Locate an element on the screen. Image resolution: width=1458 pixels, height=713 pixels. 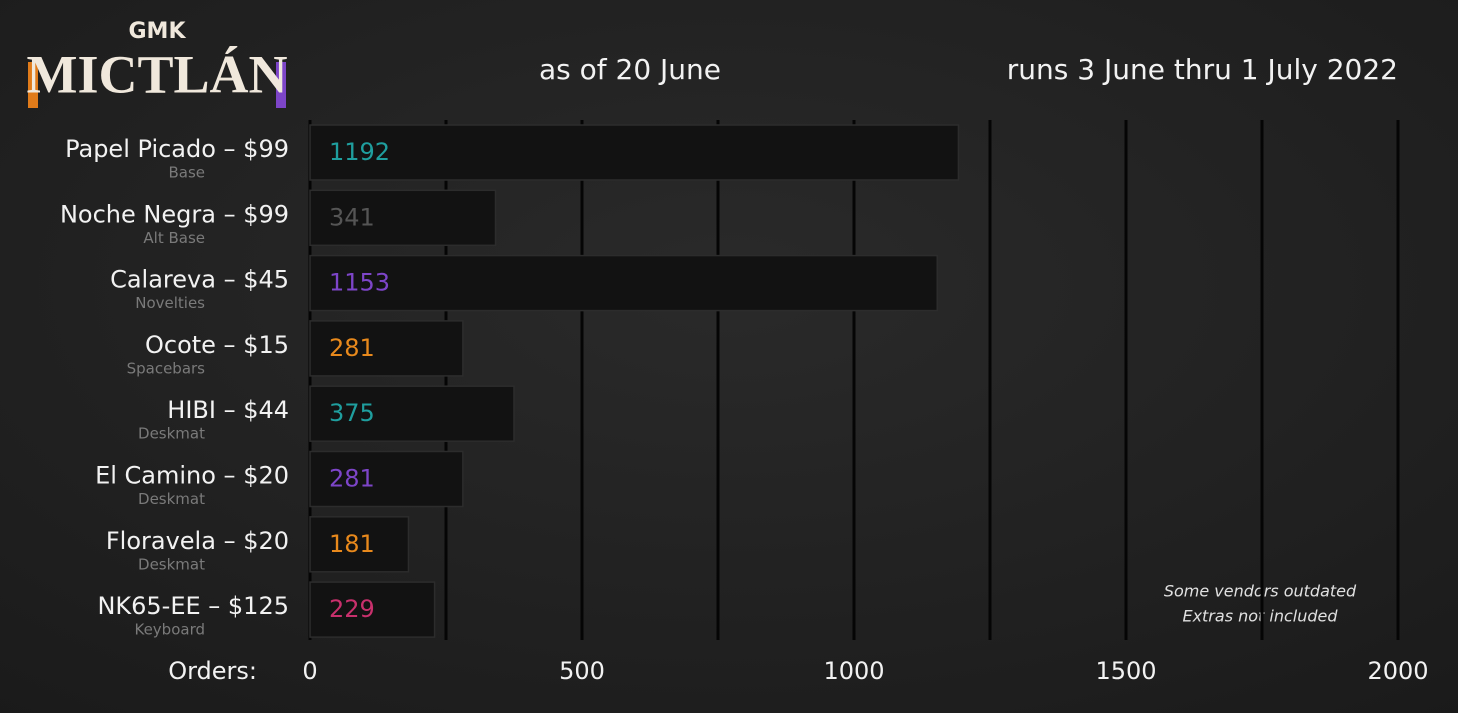
x-tick-label: 500 is located at coordinates (582, 671).